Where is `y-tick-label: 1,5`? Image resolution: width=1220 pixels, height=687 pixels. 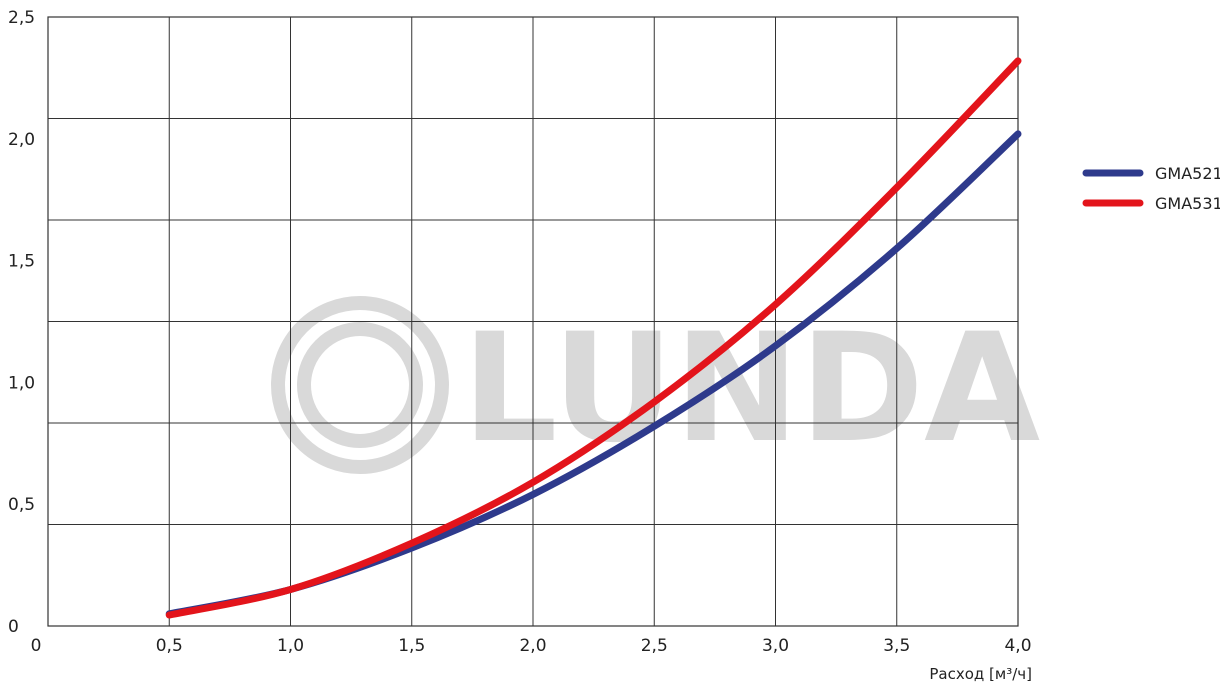 y-tick-label: 1,5 is located at coordinates (21, 262).